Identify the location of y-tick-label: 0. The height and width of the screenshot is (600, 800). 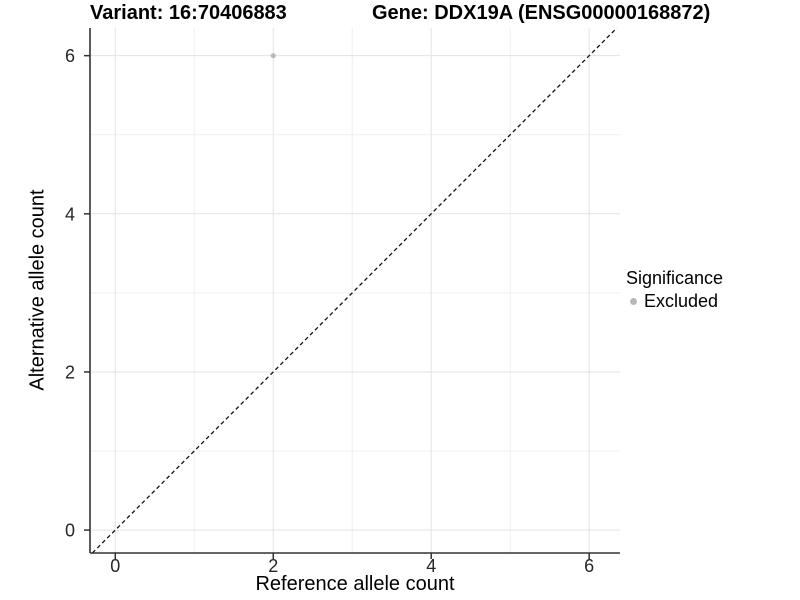
(70, 531).